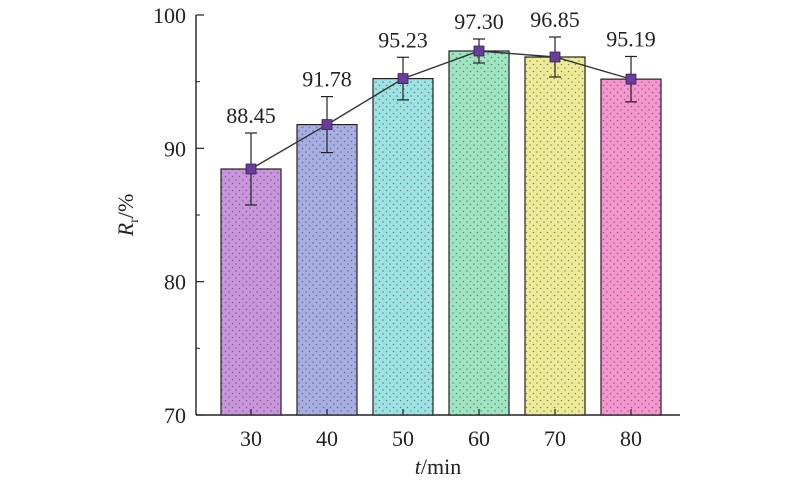  What do you see at coordinates (169, 15) in the screenshot?
I see `y-tick-label-100: 100` at bounding box center [169, 15].